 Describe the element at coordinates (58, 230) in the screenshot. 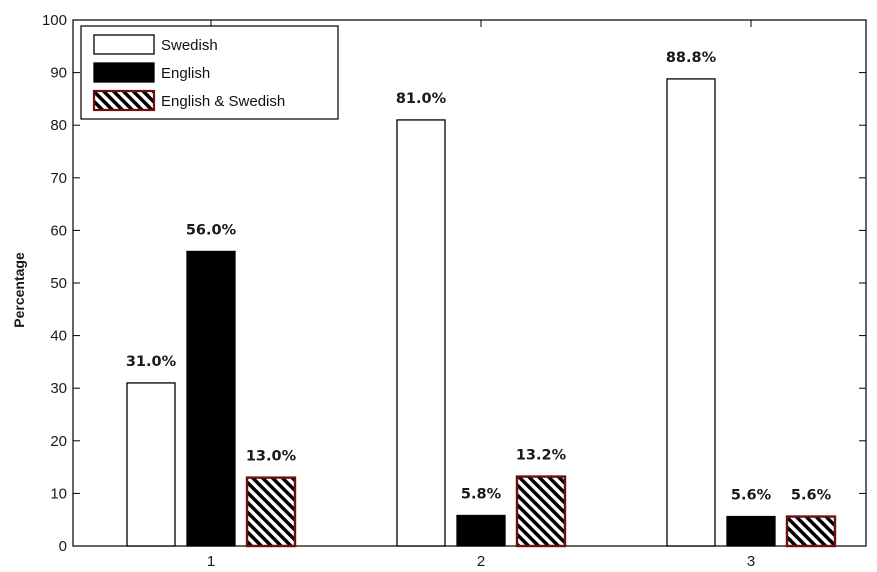

I see `y-tick-label: 60` at that location.